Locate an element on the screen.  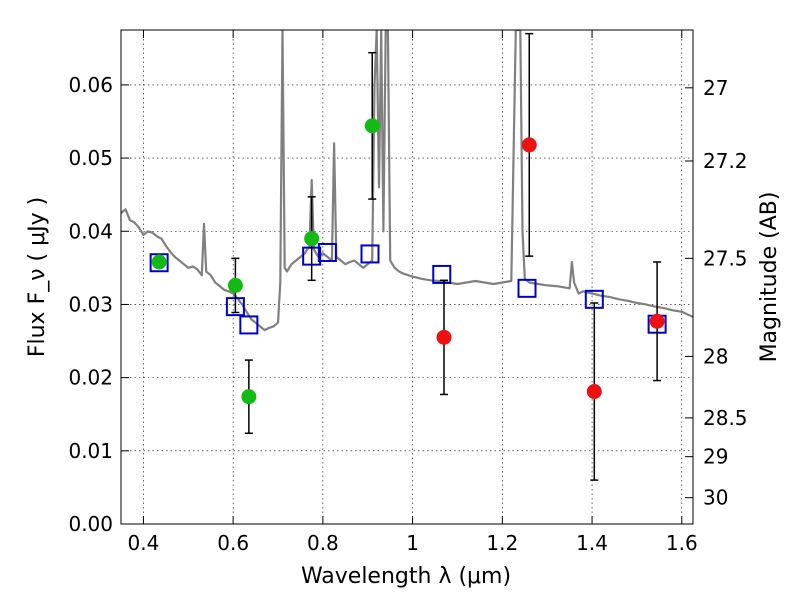
x-tick-label: 0.8 is located at coordinates (323, 543).